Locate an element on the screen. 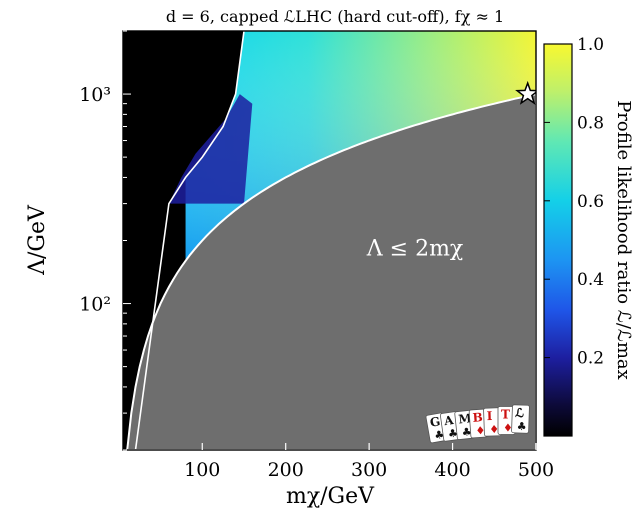 The image size is (635, 517). x-tick-label: 100 is located at coordinates (202, 470).